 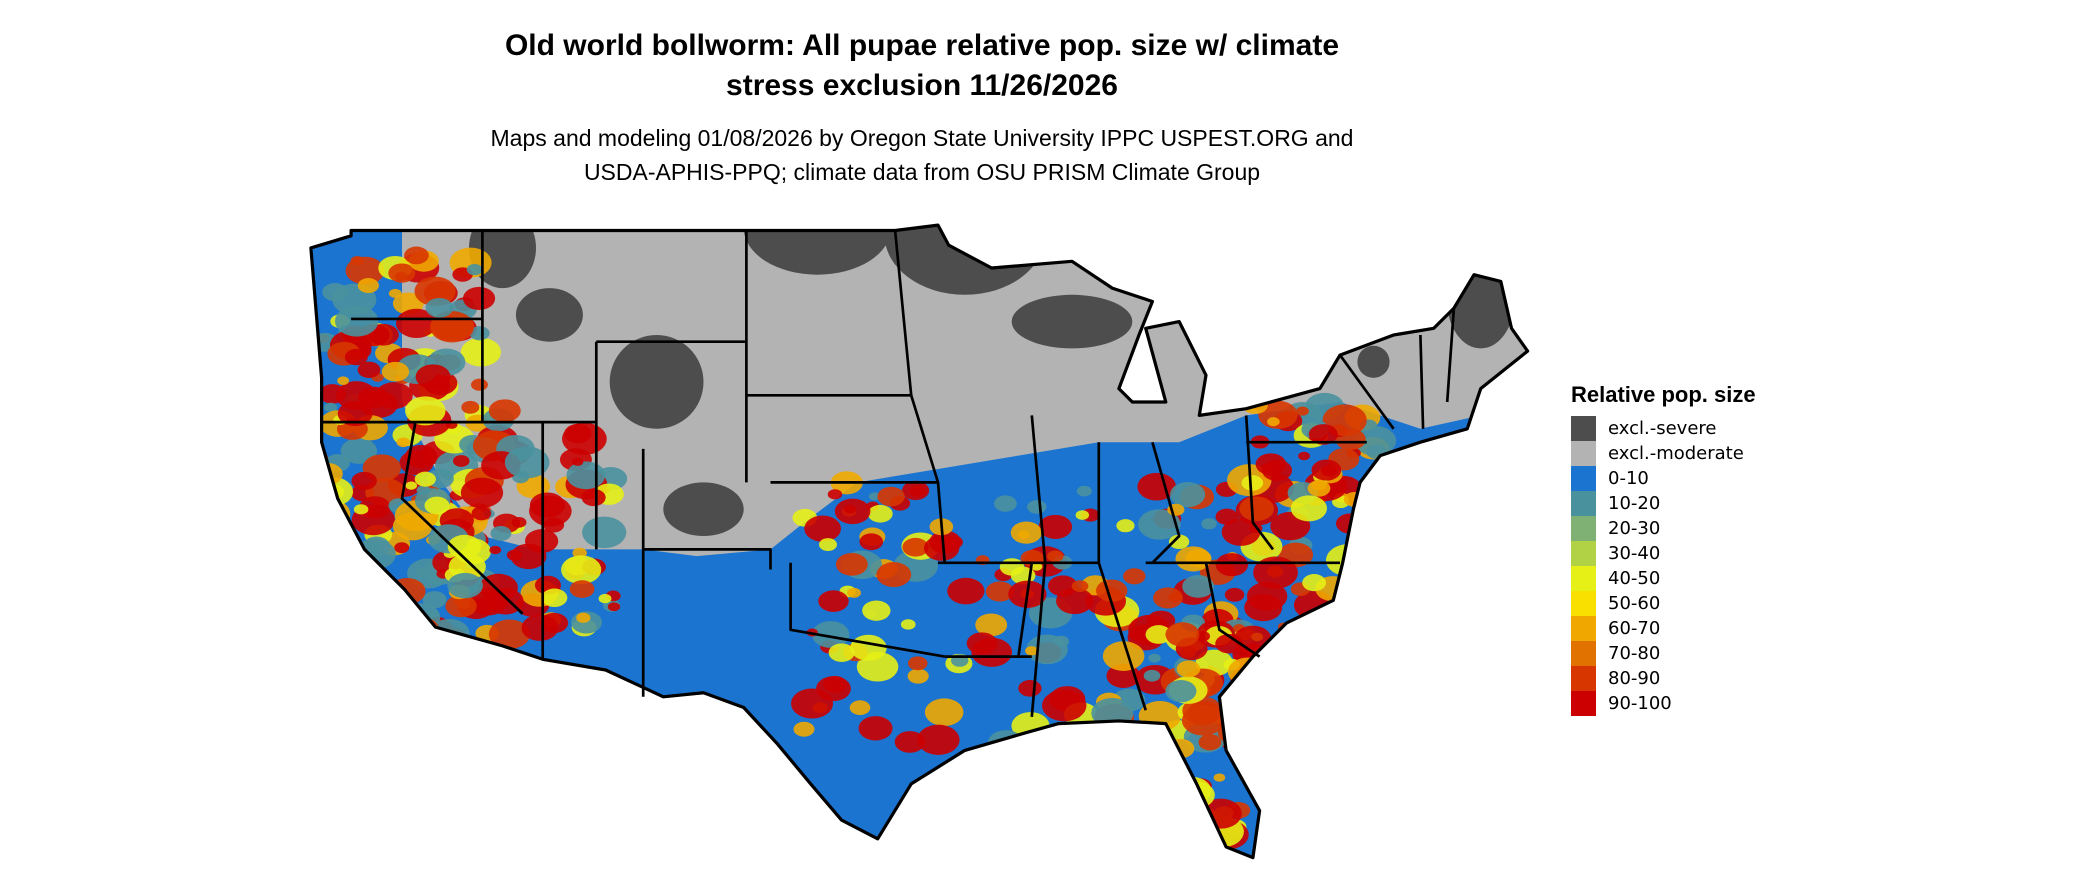 I want to click on legend-label: excl.-severe, so click(x=1662, y=428).